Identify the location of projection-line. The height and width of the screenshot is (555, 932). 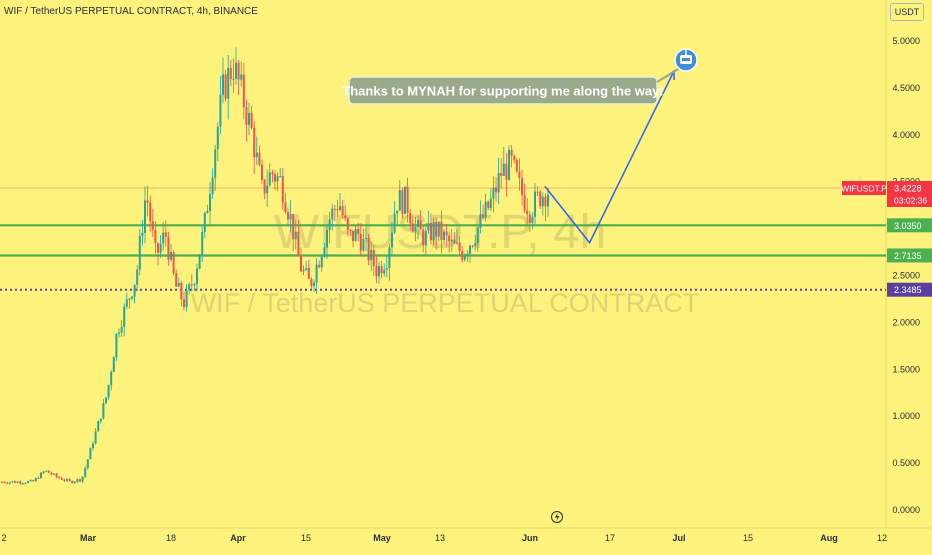
(609, 157).